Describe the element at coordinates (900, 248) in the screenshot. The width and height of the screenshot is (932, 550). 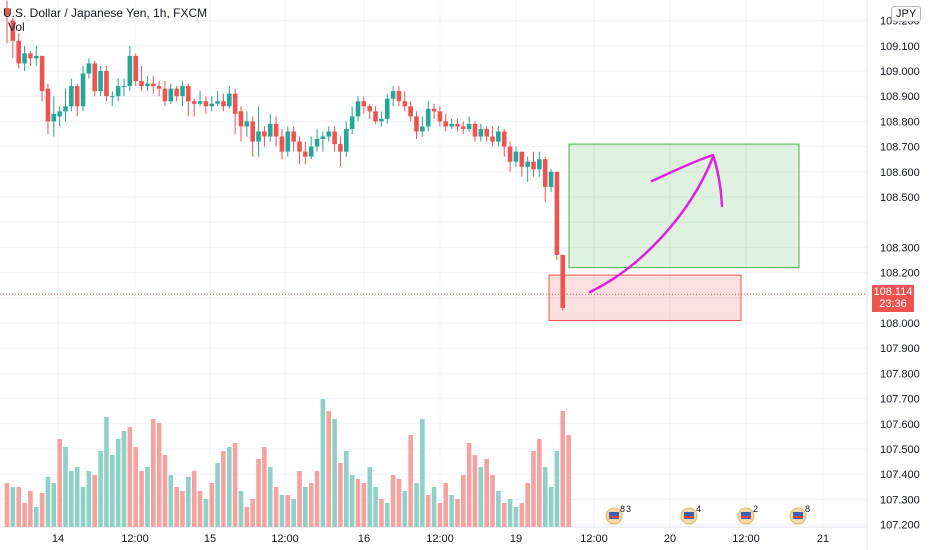
I see `y-tick-label: 108.300` at that location.